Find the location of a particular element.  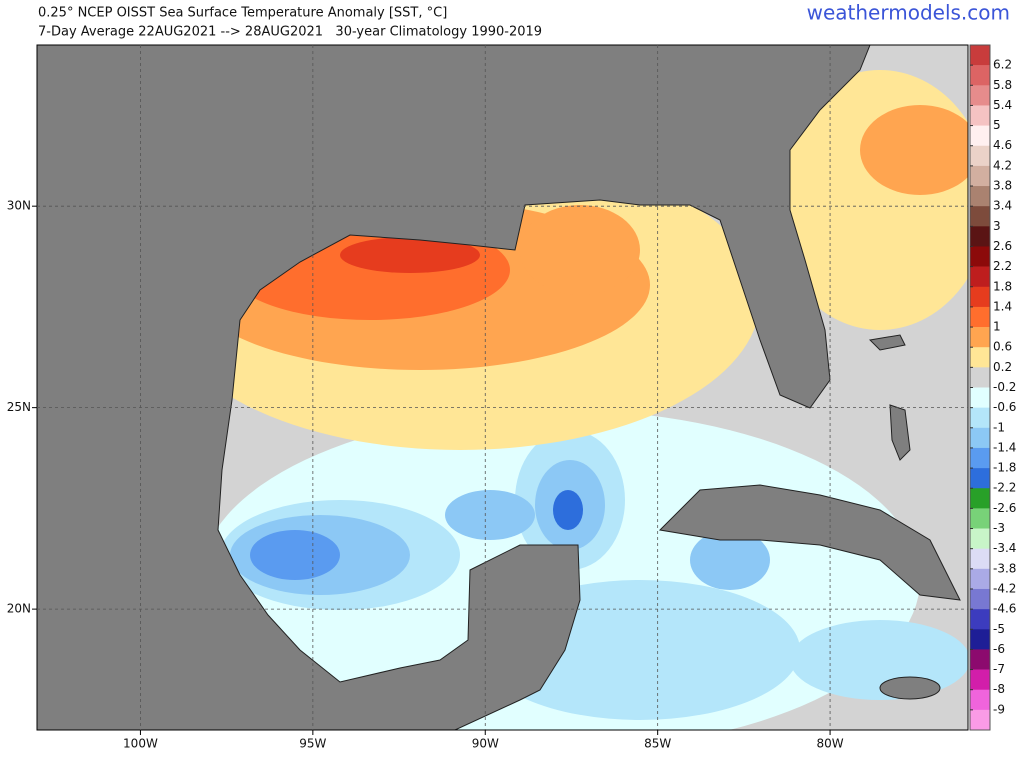

colorbar-label: 1 is located at coordinates (997, 327).